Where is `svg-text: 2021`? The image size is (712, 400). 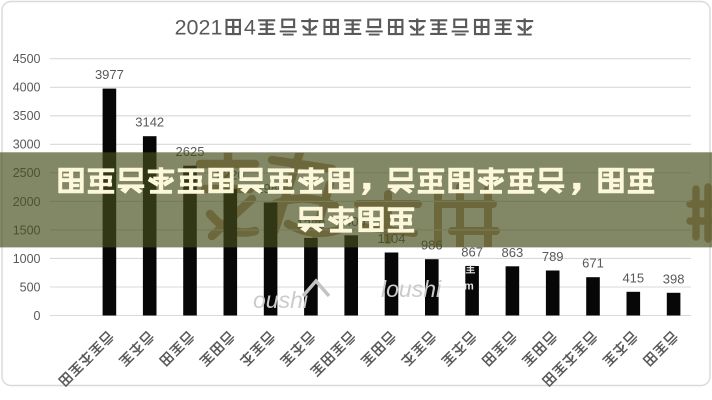 svg-text: 2021 is located at coordinates (199, 27).